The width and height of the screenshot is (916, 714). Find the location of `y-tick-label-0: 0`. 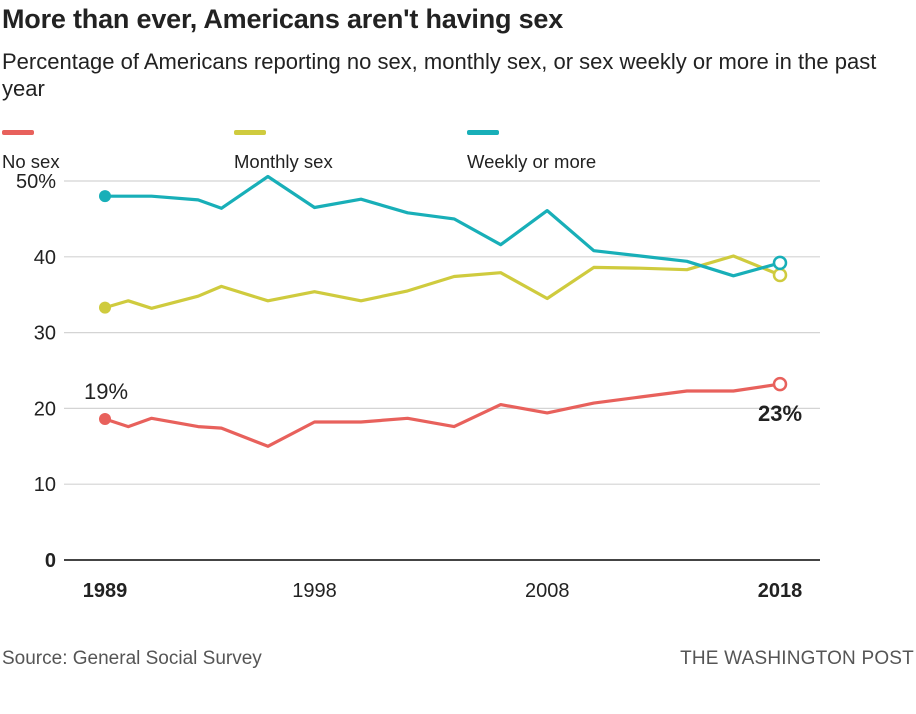

y-tick-label-0: 0 is located at coordinates (50, 561).